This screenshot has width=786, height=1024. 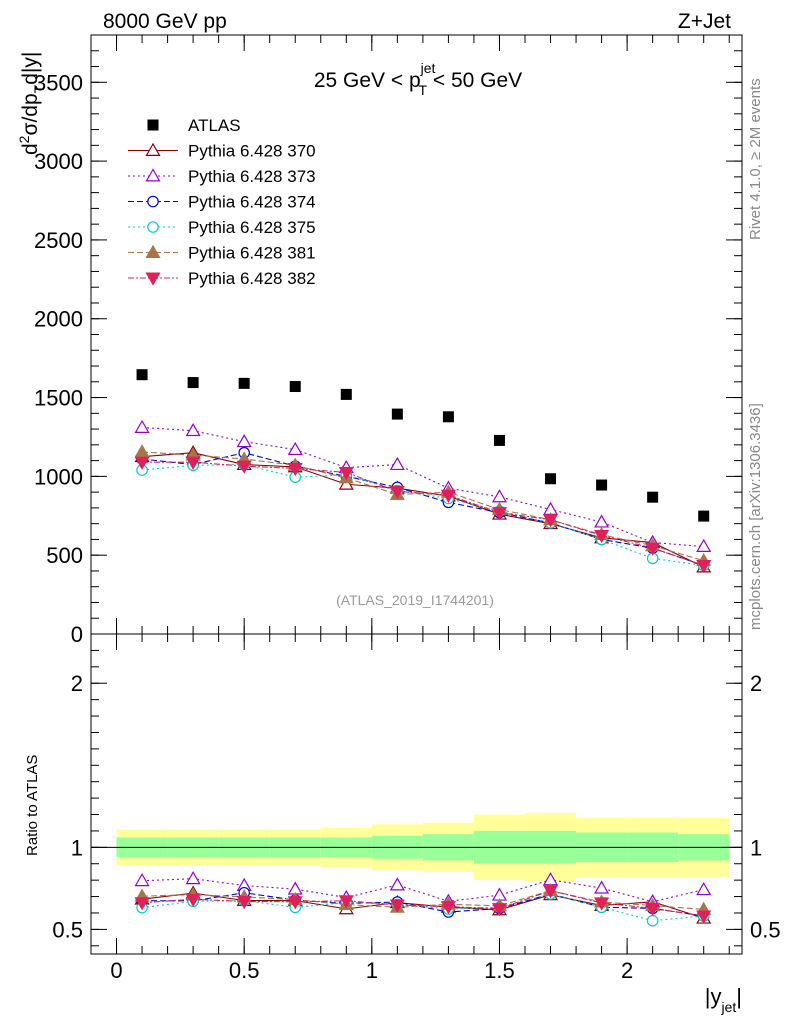 I want to click on ylabel-subscript: T, so click(x=39, y=88).